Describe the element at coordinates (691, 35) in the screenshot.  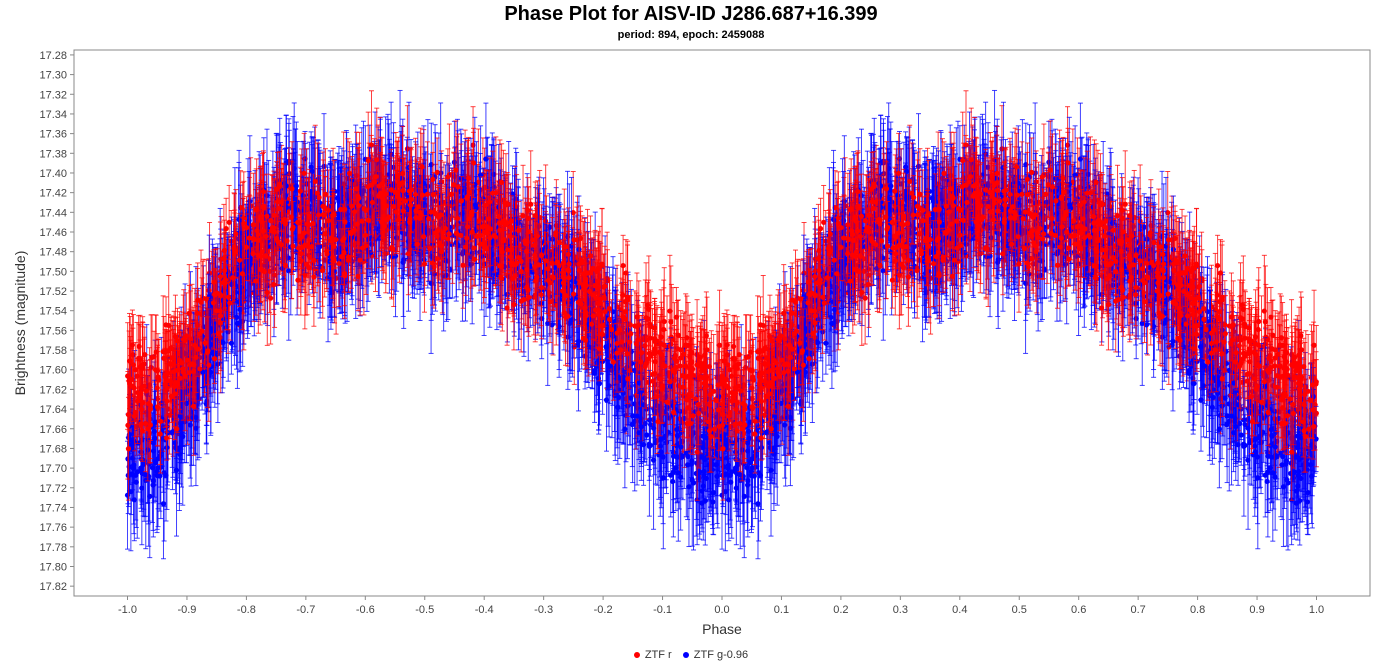
I see `chart-subtitle: period: 894, epoch: 2459088` at that location.